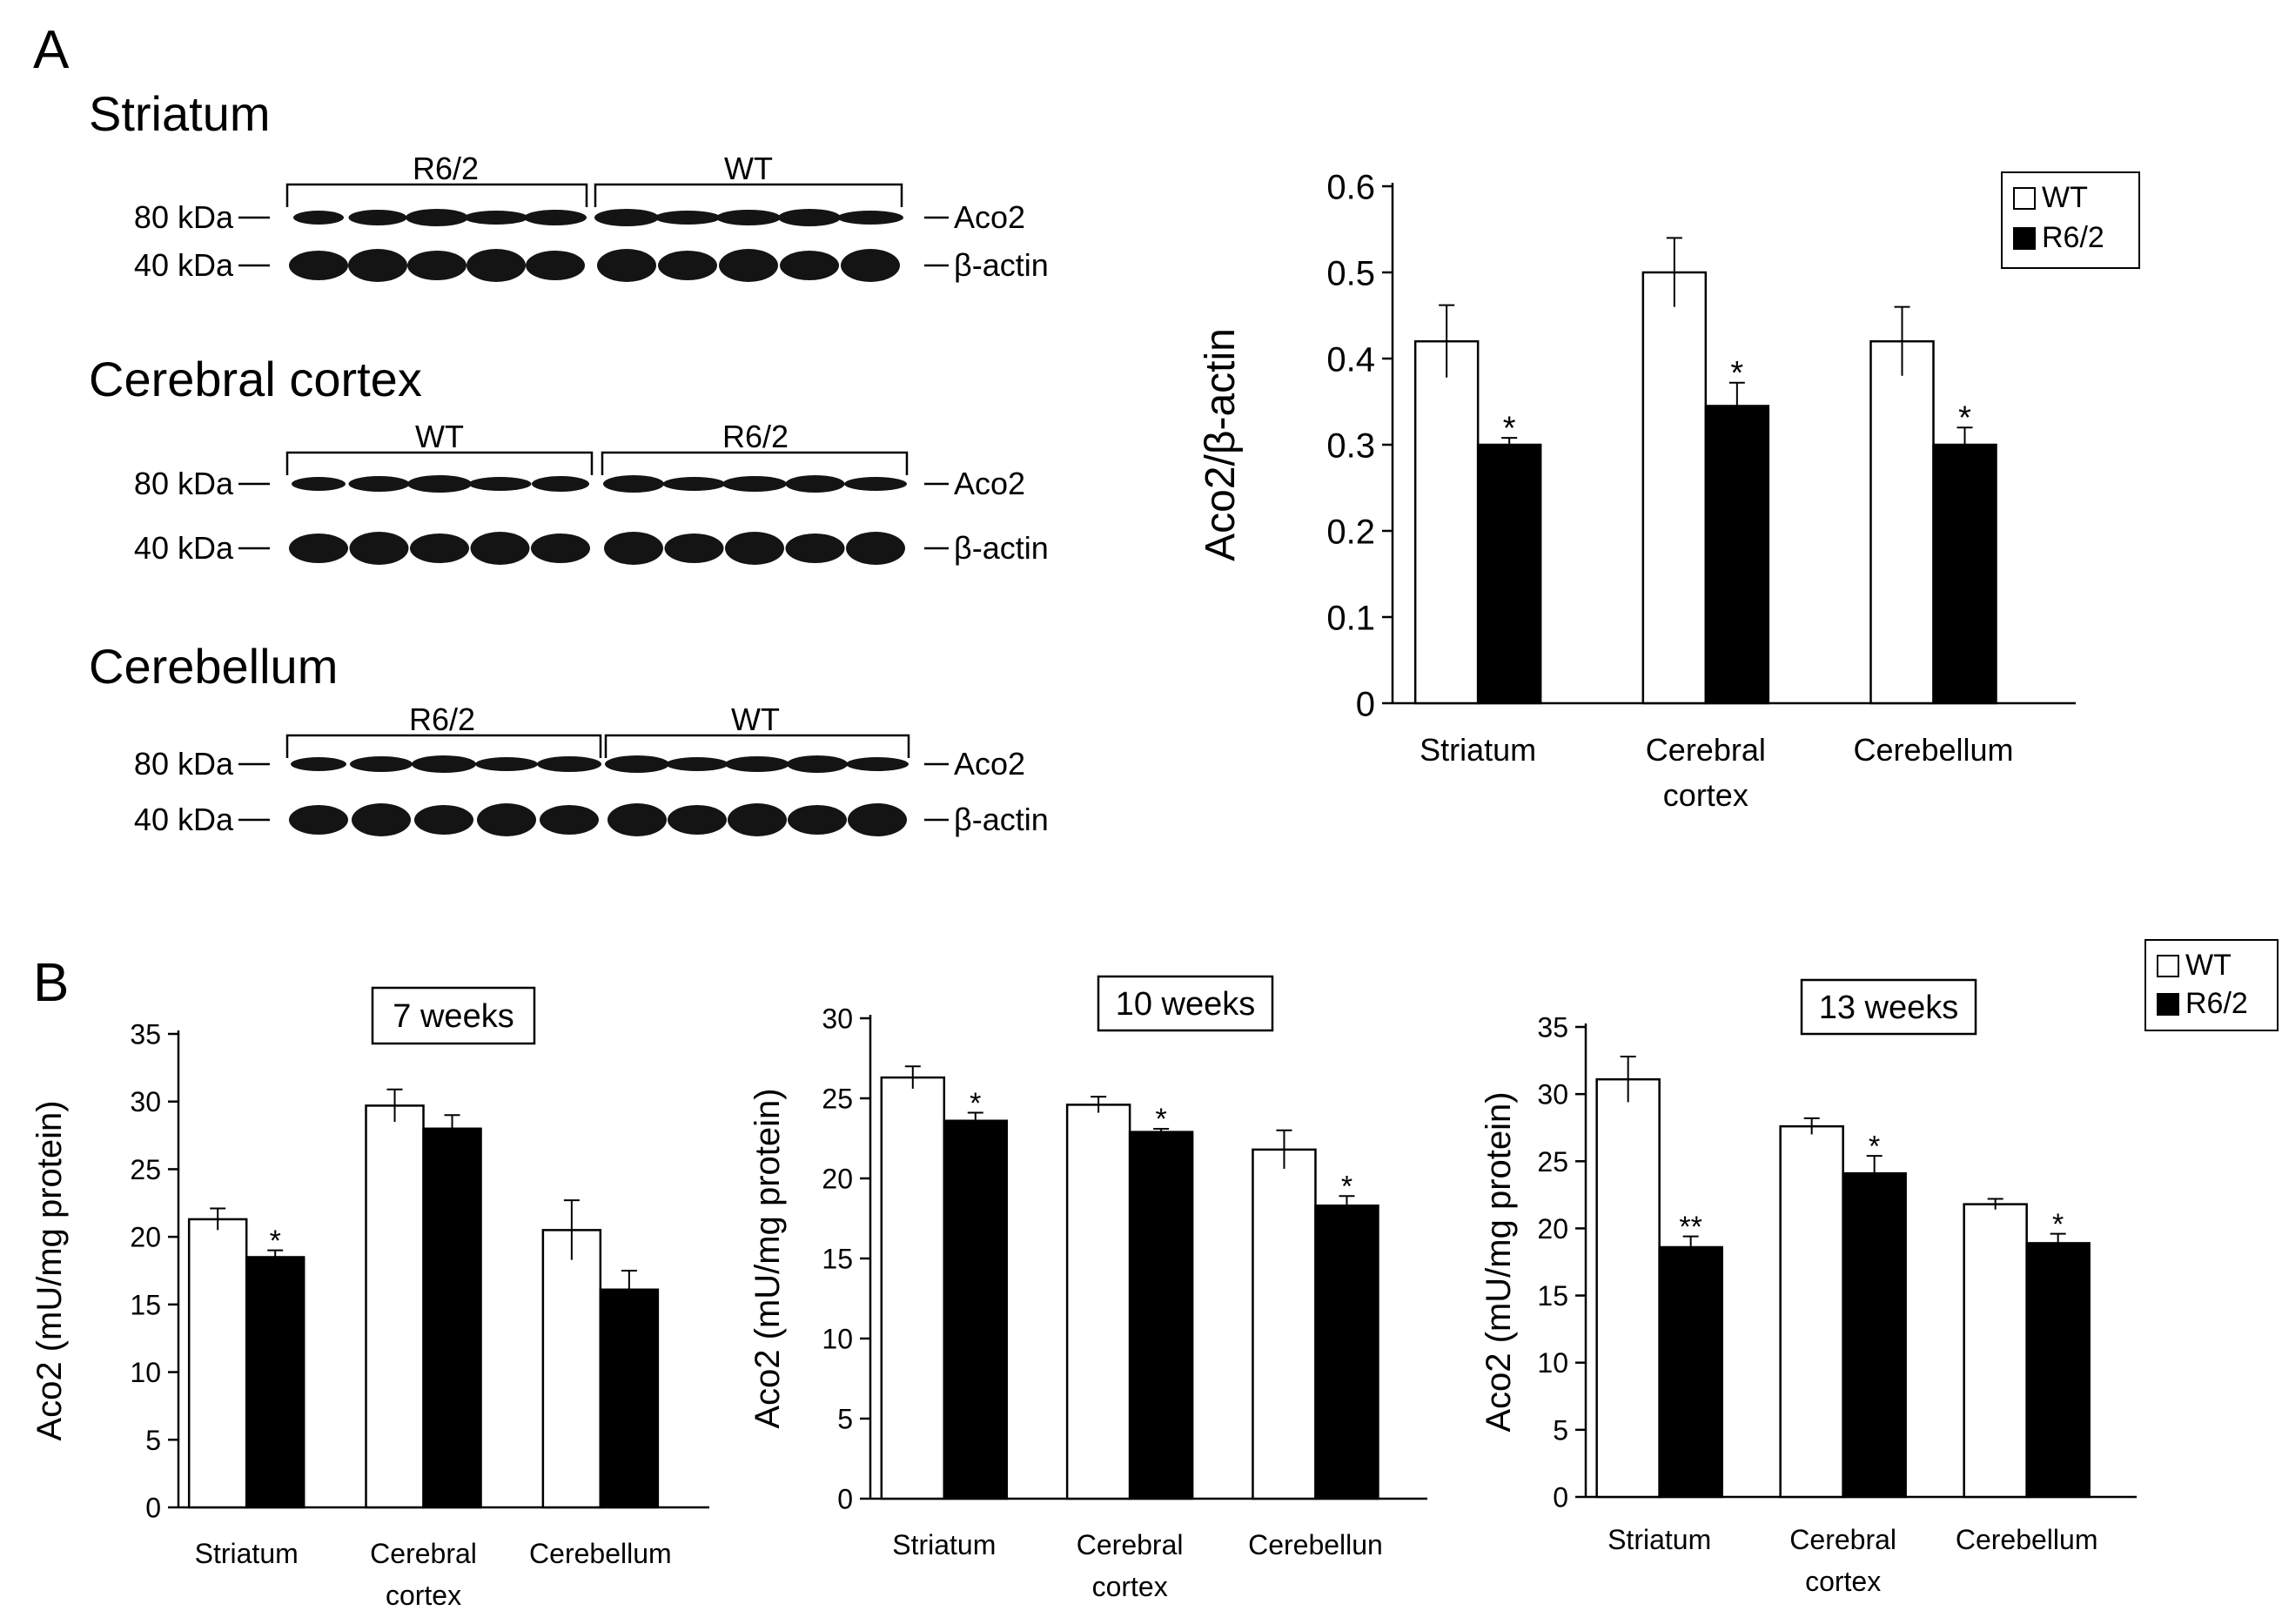 The width and height of the screenshot is (2282, 1624). What do you see at coordinates (1001, 548) in the screenshot?
I see `blot-protein-label: β-actin` at bounding box center [1001, 548].